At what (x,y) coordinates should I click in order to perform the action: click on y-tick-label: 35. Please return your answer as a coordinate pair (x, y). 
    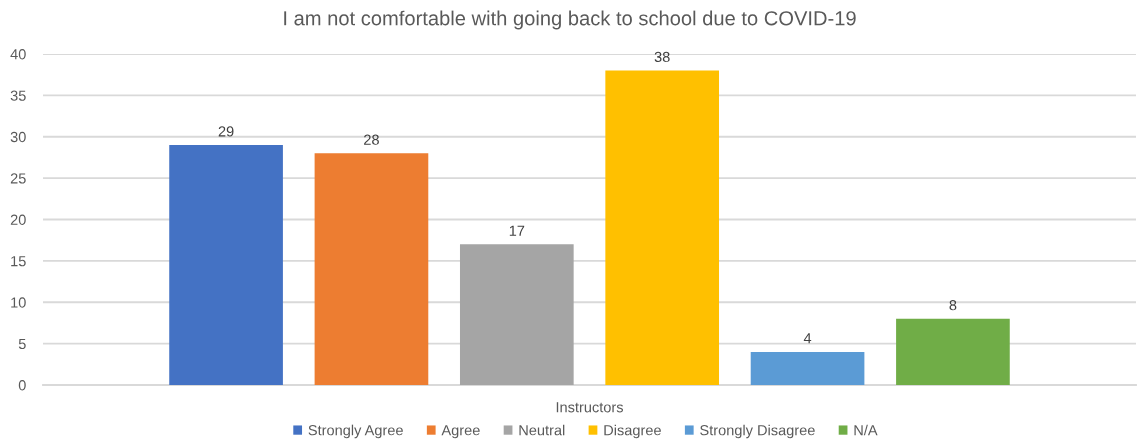
    Looking at the image, I should click on (18, 95).